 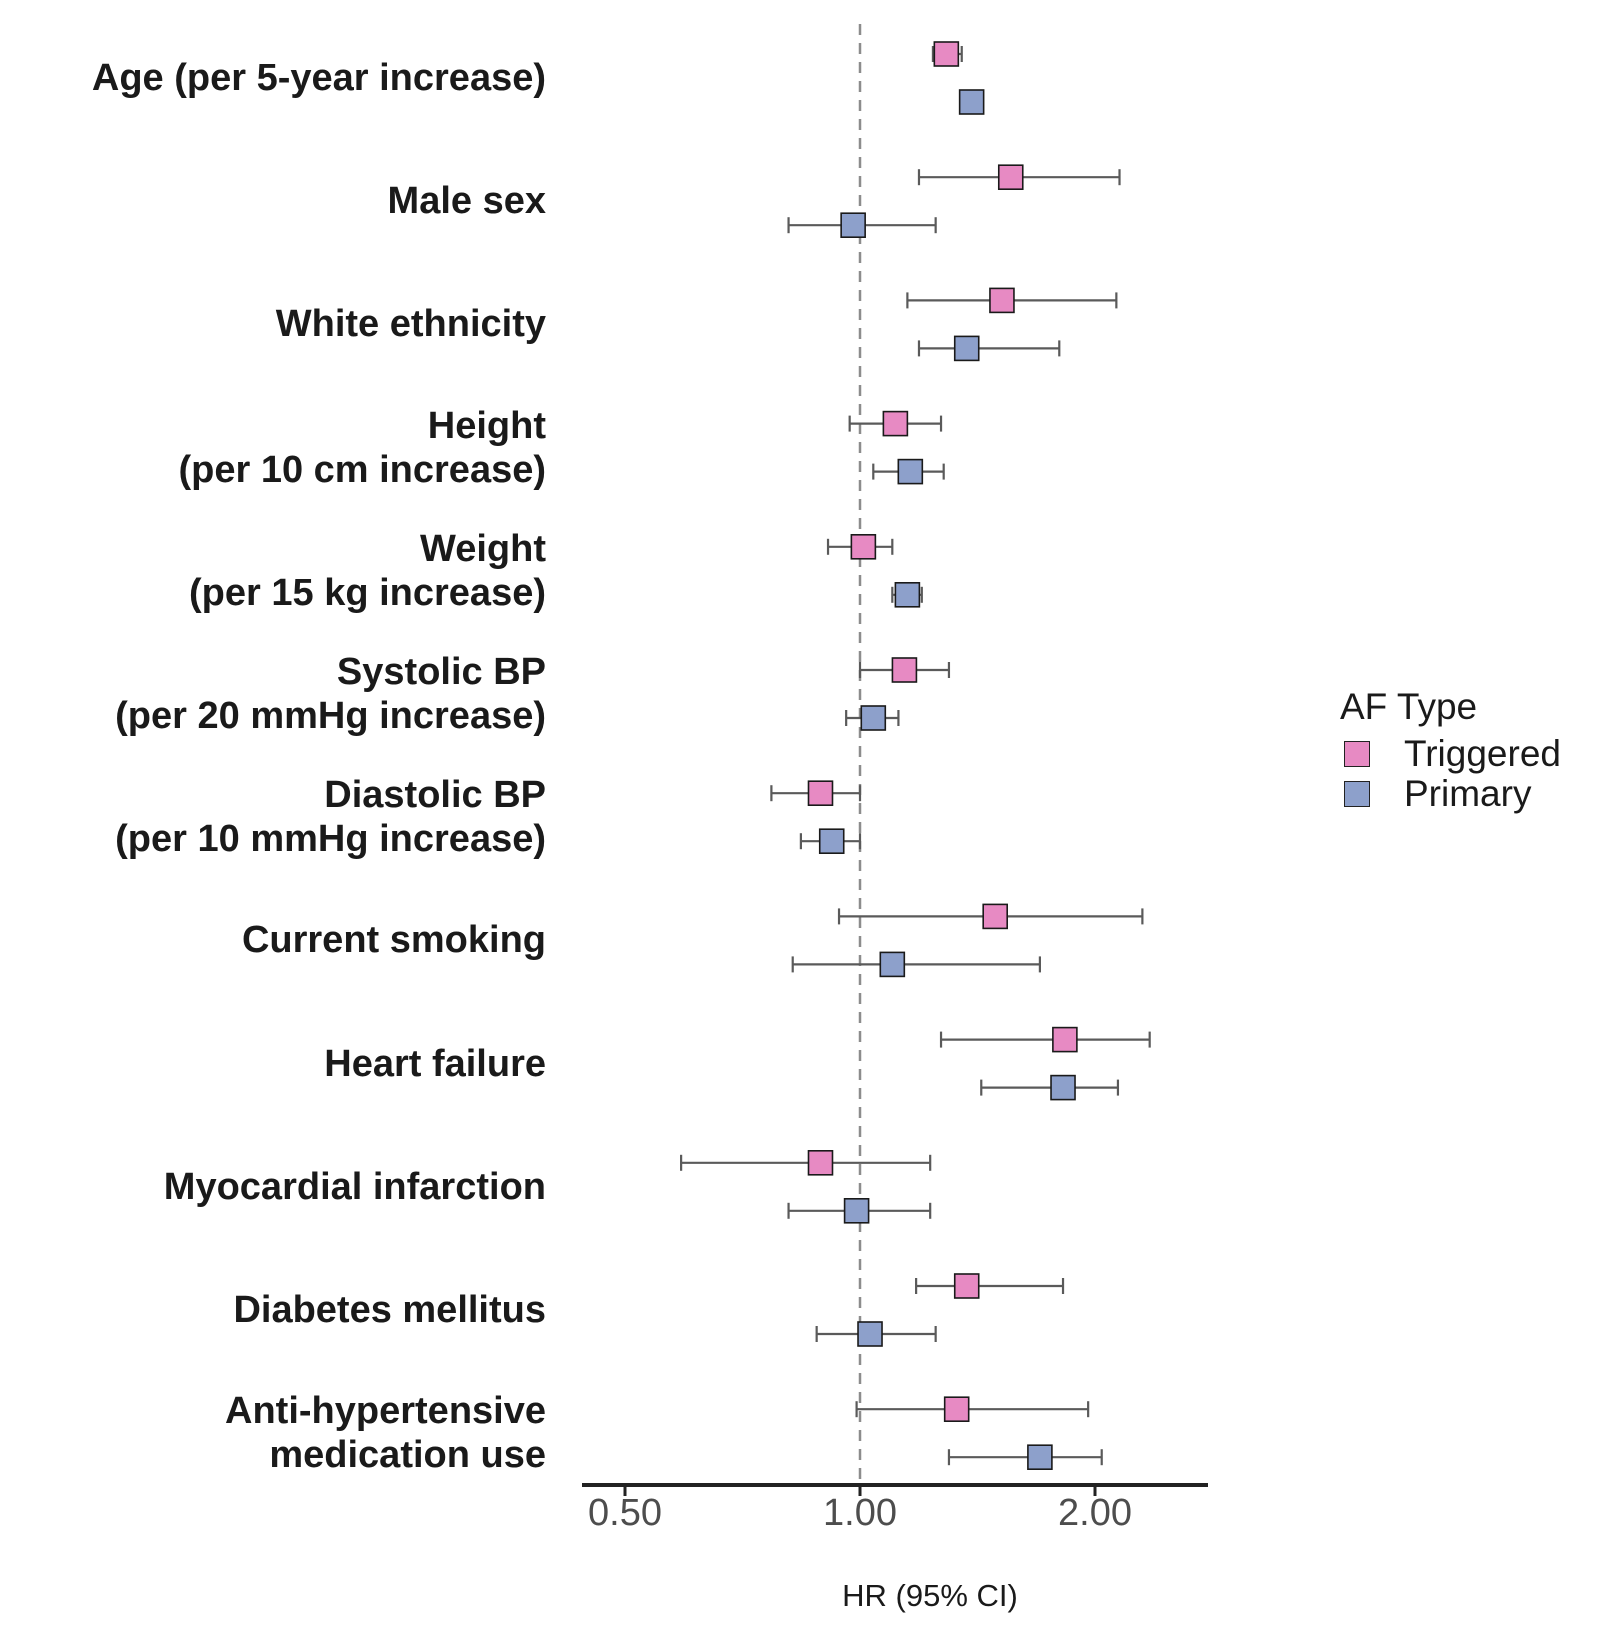 I want to click on row-label-line: Age (per 5-year increase), so click(x=318, y=78).